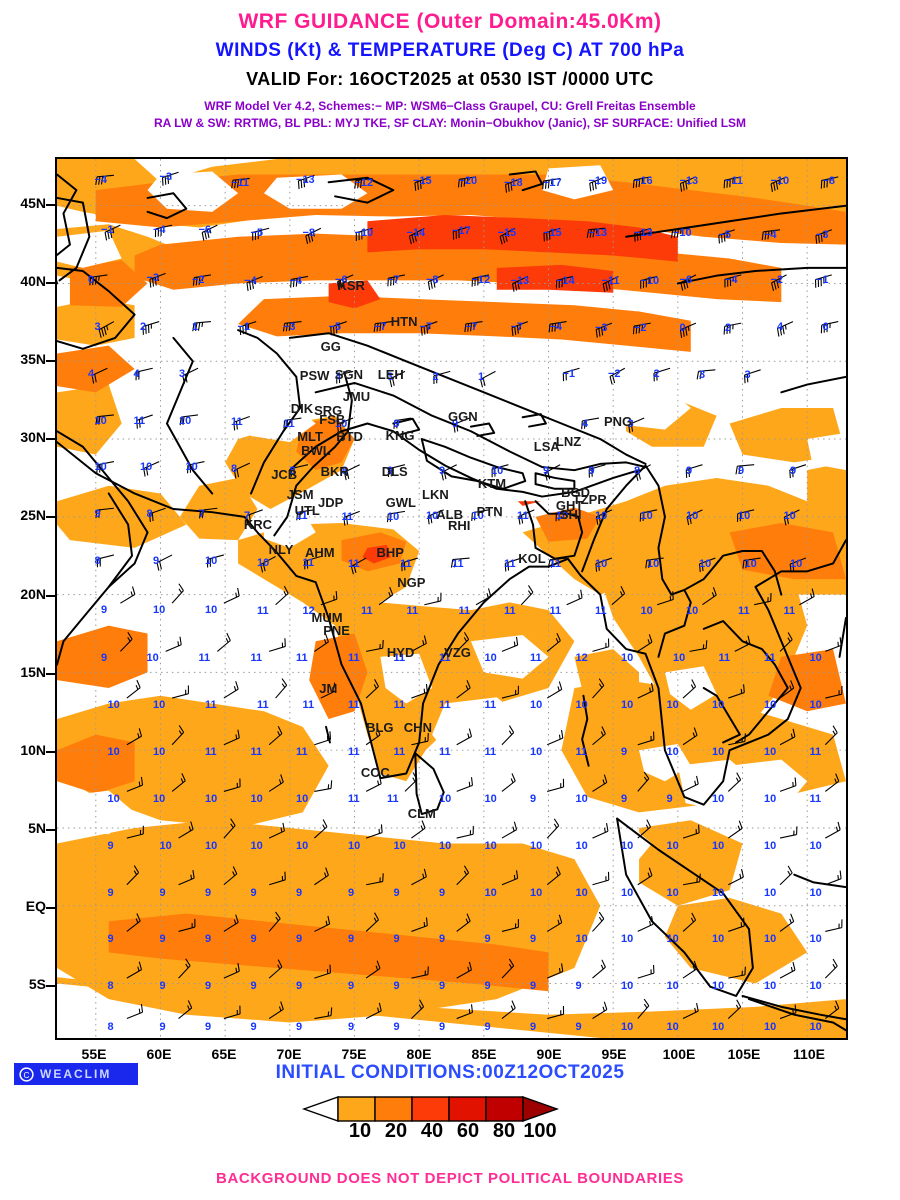 The height and width of the screenshot is (1200, 900). What do you see at coordinates (33, 515) in the screenshot?
I see `lat-tick-label: 25N` at bounding box center [33, 515].